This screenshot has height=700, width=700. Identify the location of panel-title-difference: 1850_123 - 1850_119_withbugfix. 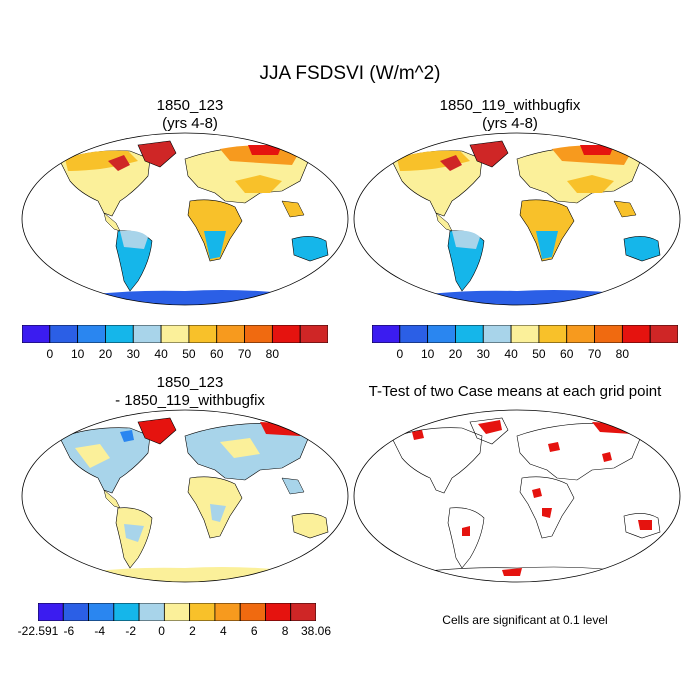
(190, 391).